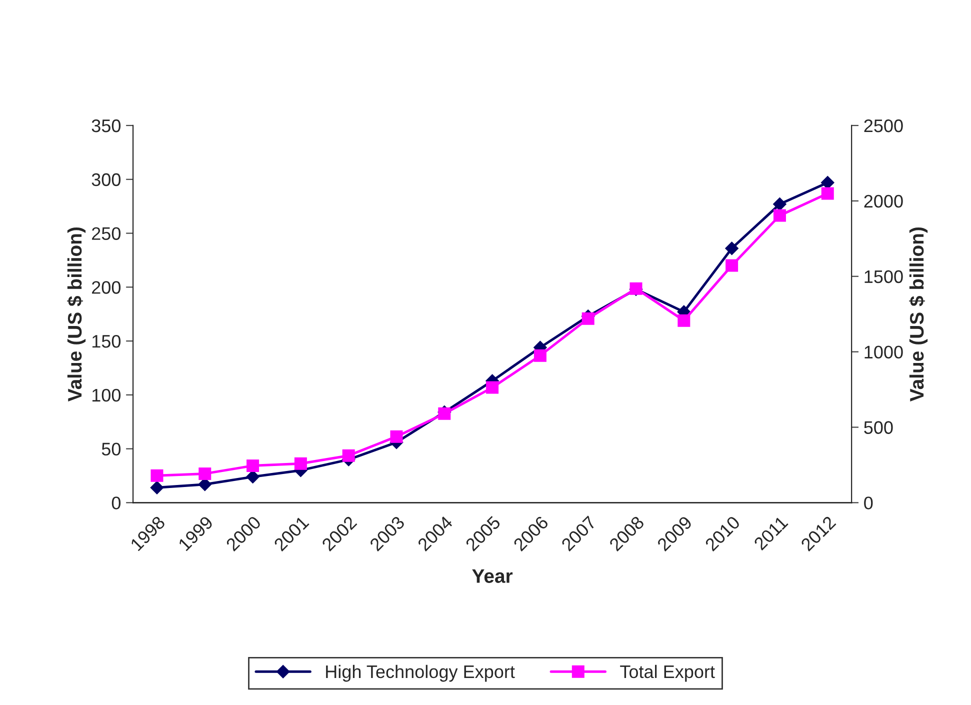 The width and height of the screenshot is (971, 705). What do you see at coordinates (918, 315) in the screenshot?
I see `y2-axis-title: Value (US $ billion)` at bounding box center [918, 315].